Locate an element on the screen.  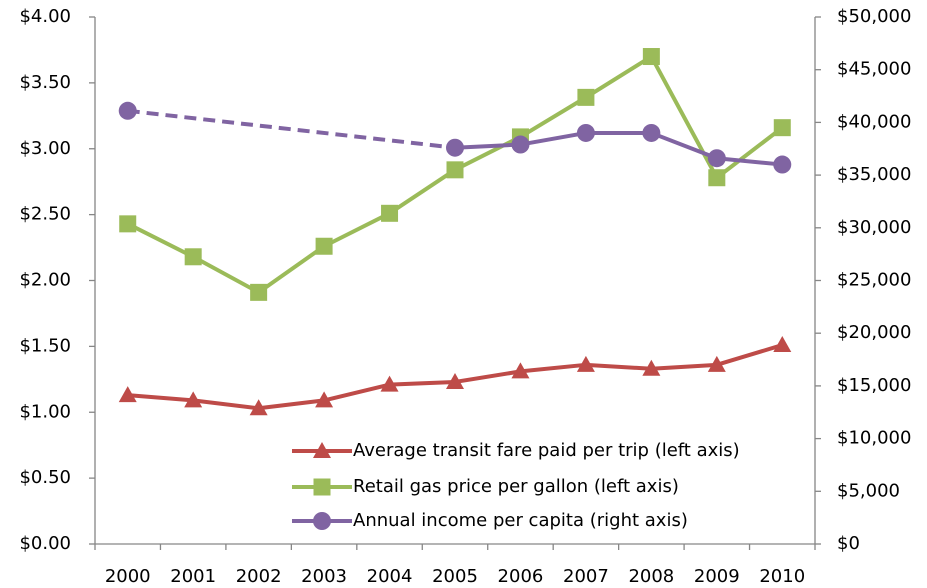
y2-tick-label: $35,000 is located at coordinates (874, 174).